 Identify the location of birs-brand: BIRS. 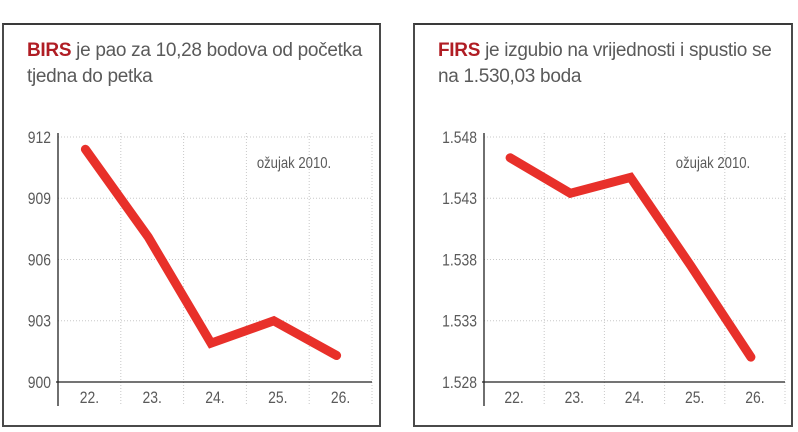
(49, 50).